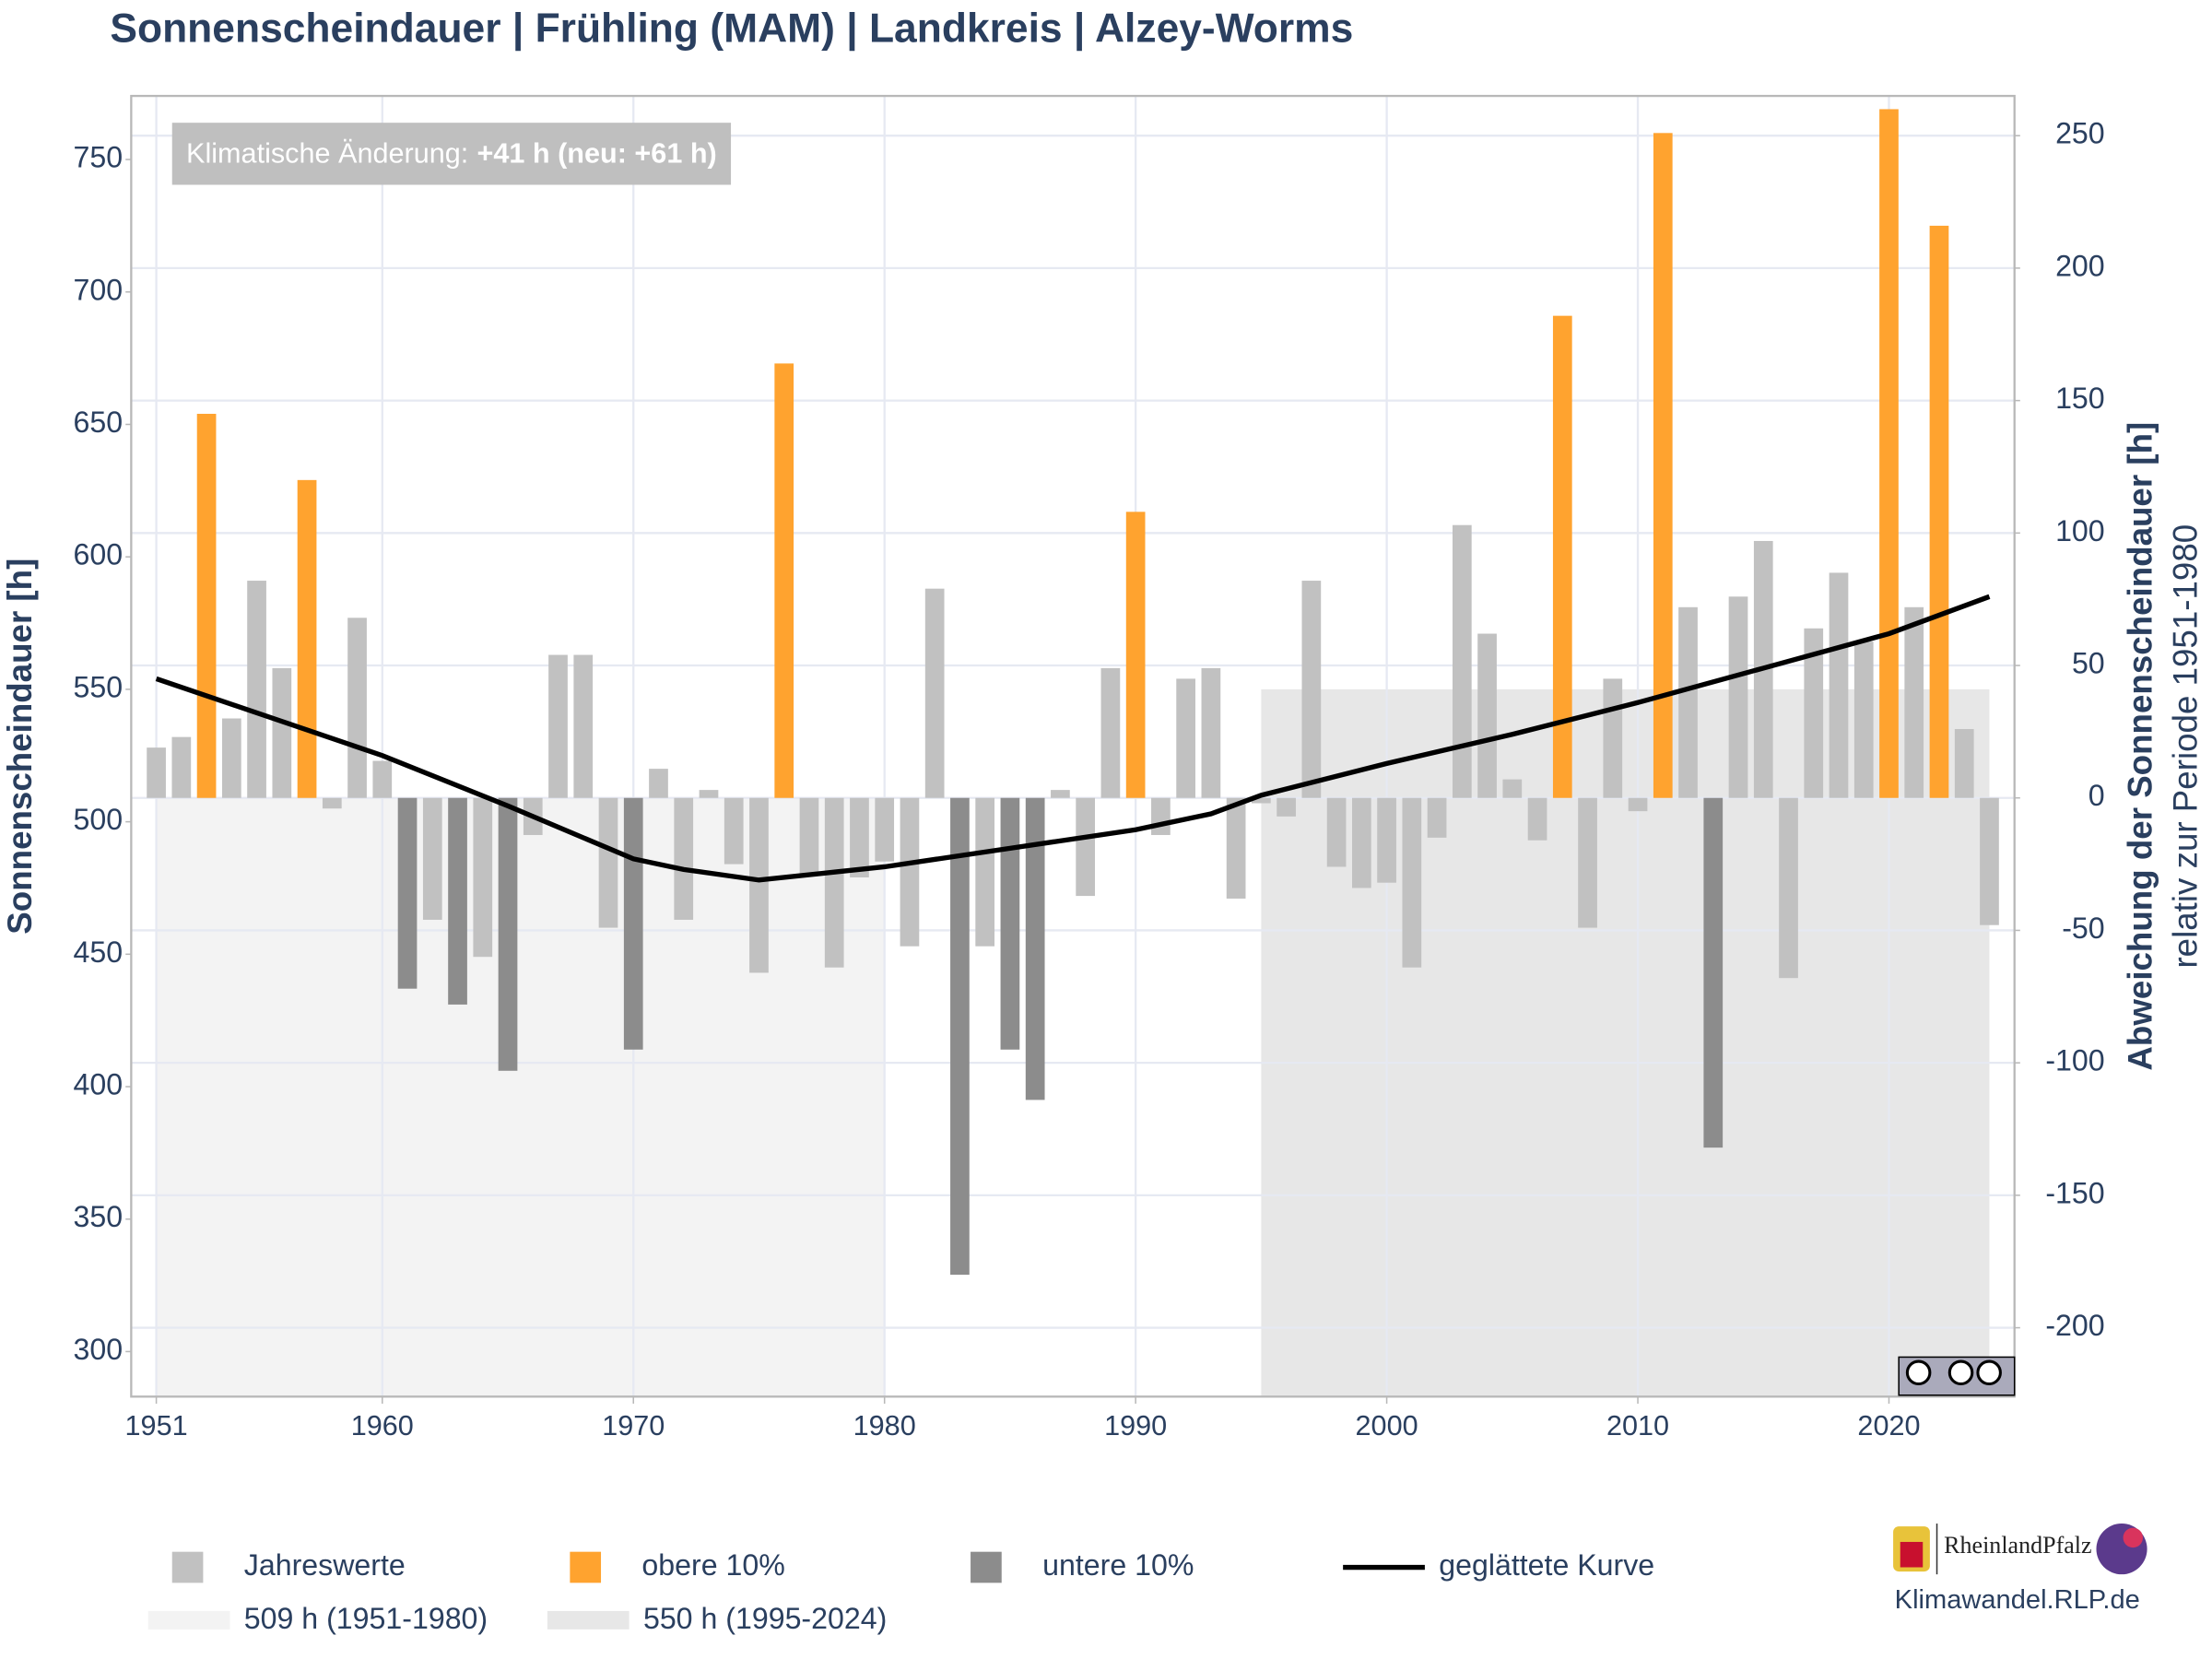 This screenshot has height=1659, width=2212. Describe the element at coordinates (1118, 1565) in the screenshot. I see `legend-label: untere 10%` at that location.